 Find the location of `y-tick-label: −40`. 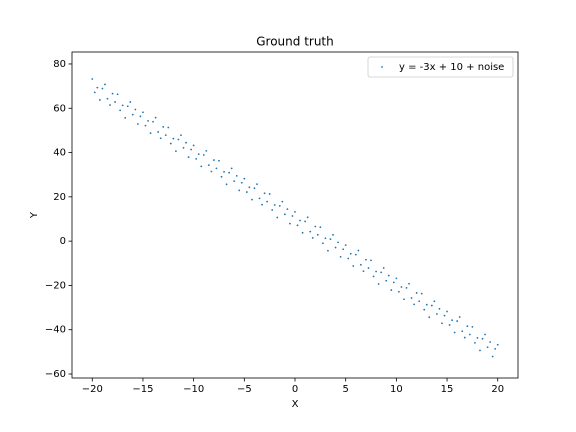

y-tick-label: −40 is located at coordinates (55, 330).